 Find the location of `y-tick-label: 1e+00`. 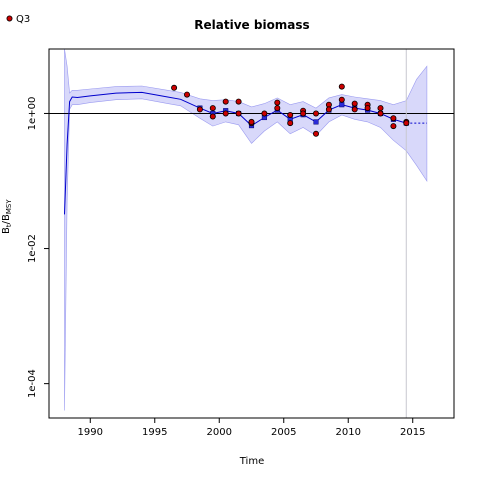

y-tick-label: 1e+00 is located at coordinates (32, 114).